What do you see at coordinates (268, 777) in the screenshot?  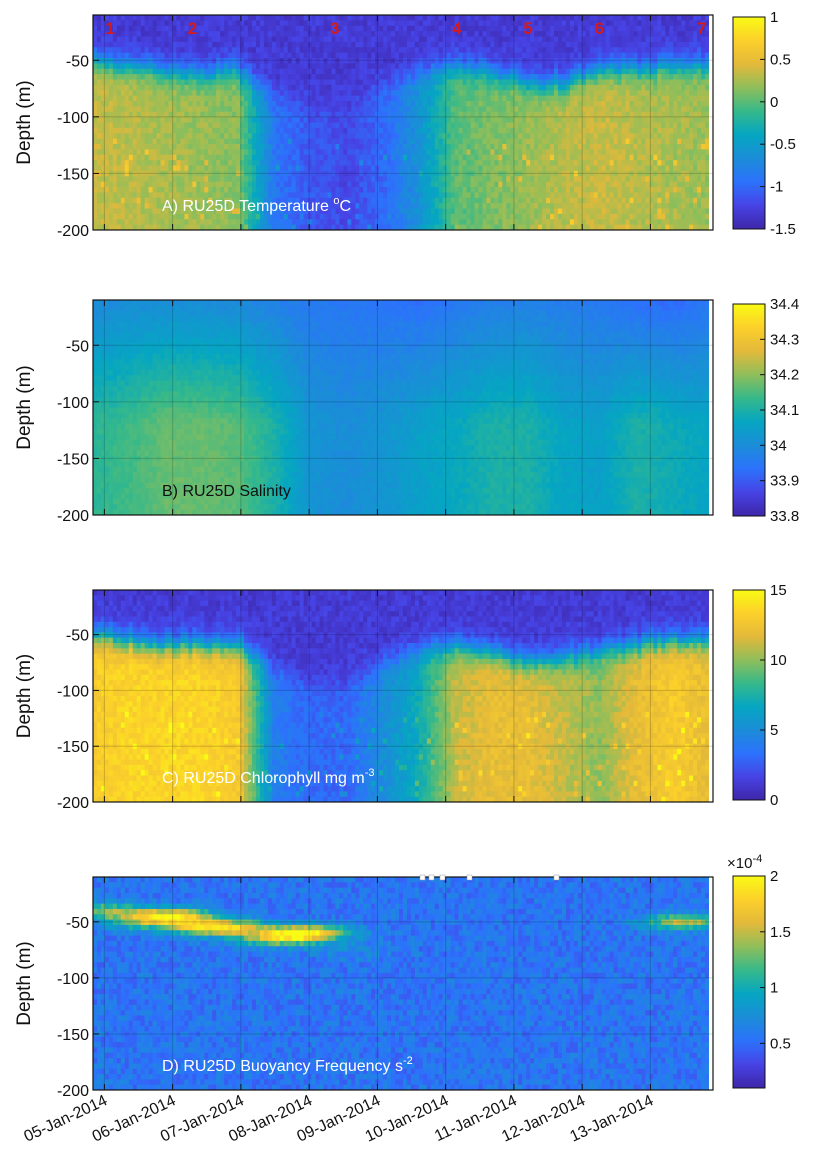 I see `panel-title: C) RU25D Chlorophyll mg m-3` at bounding box center [268, 777].